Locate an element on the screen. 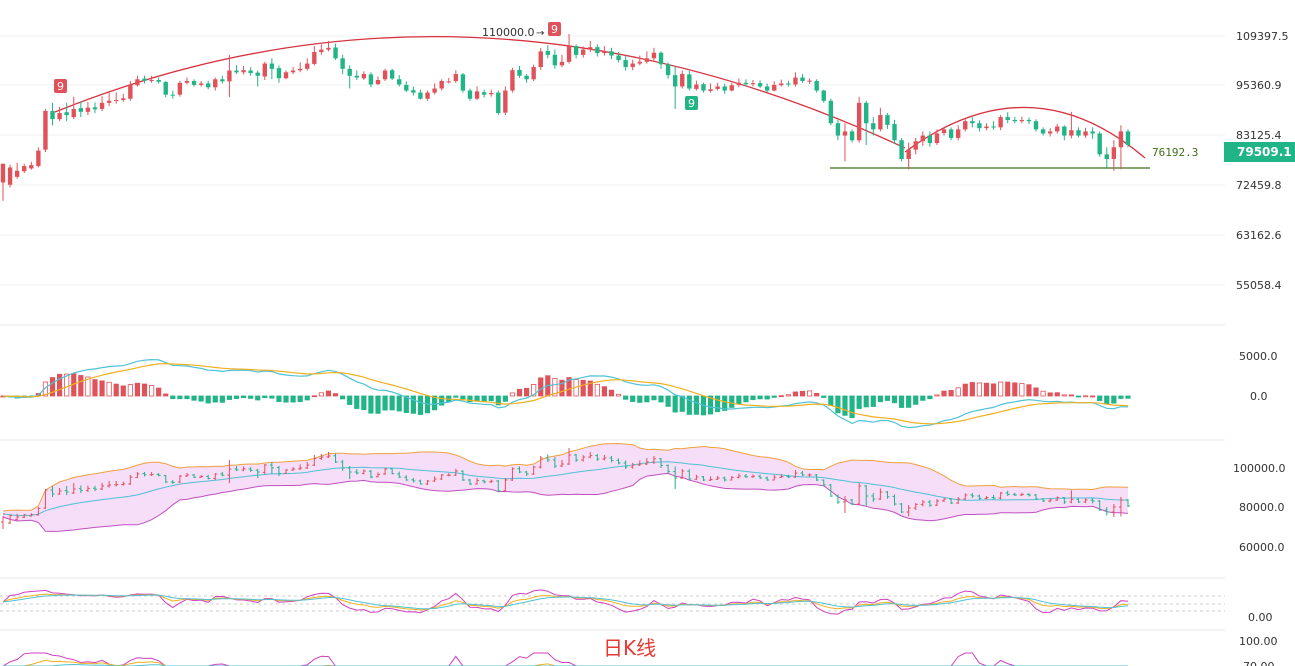 This screenshot has width=1295, height=666. tick-label: 83125.4 is located at coordinates (1259, 135).